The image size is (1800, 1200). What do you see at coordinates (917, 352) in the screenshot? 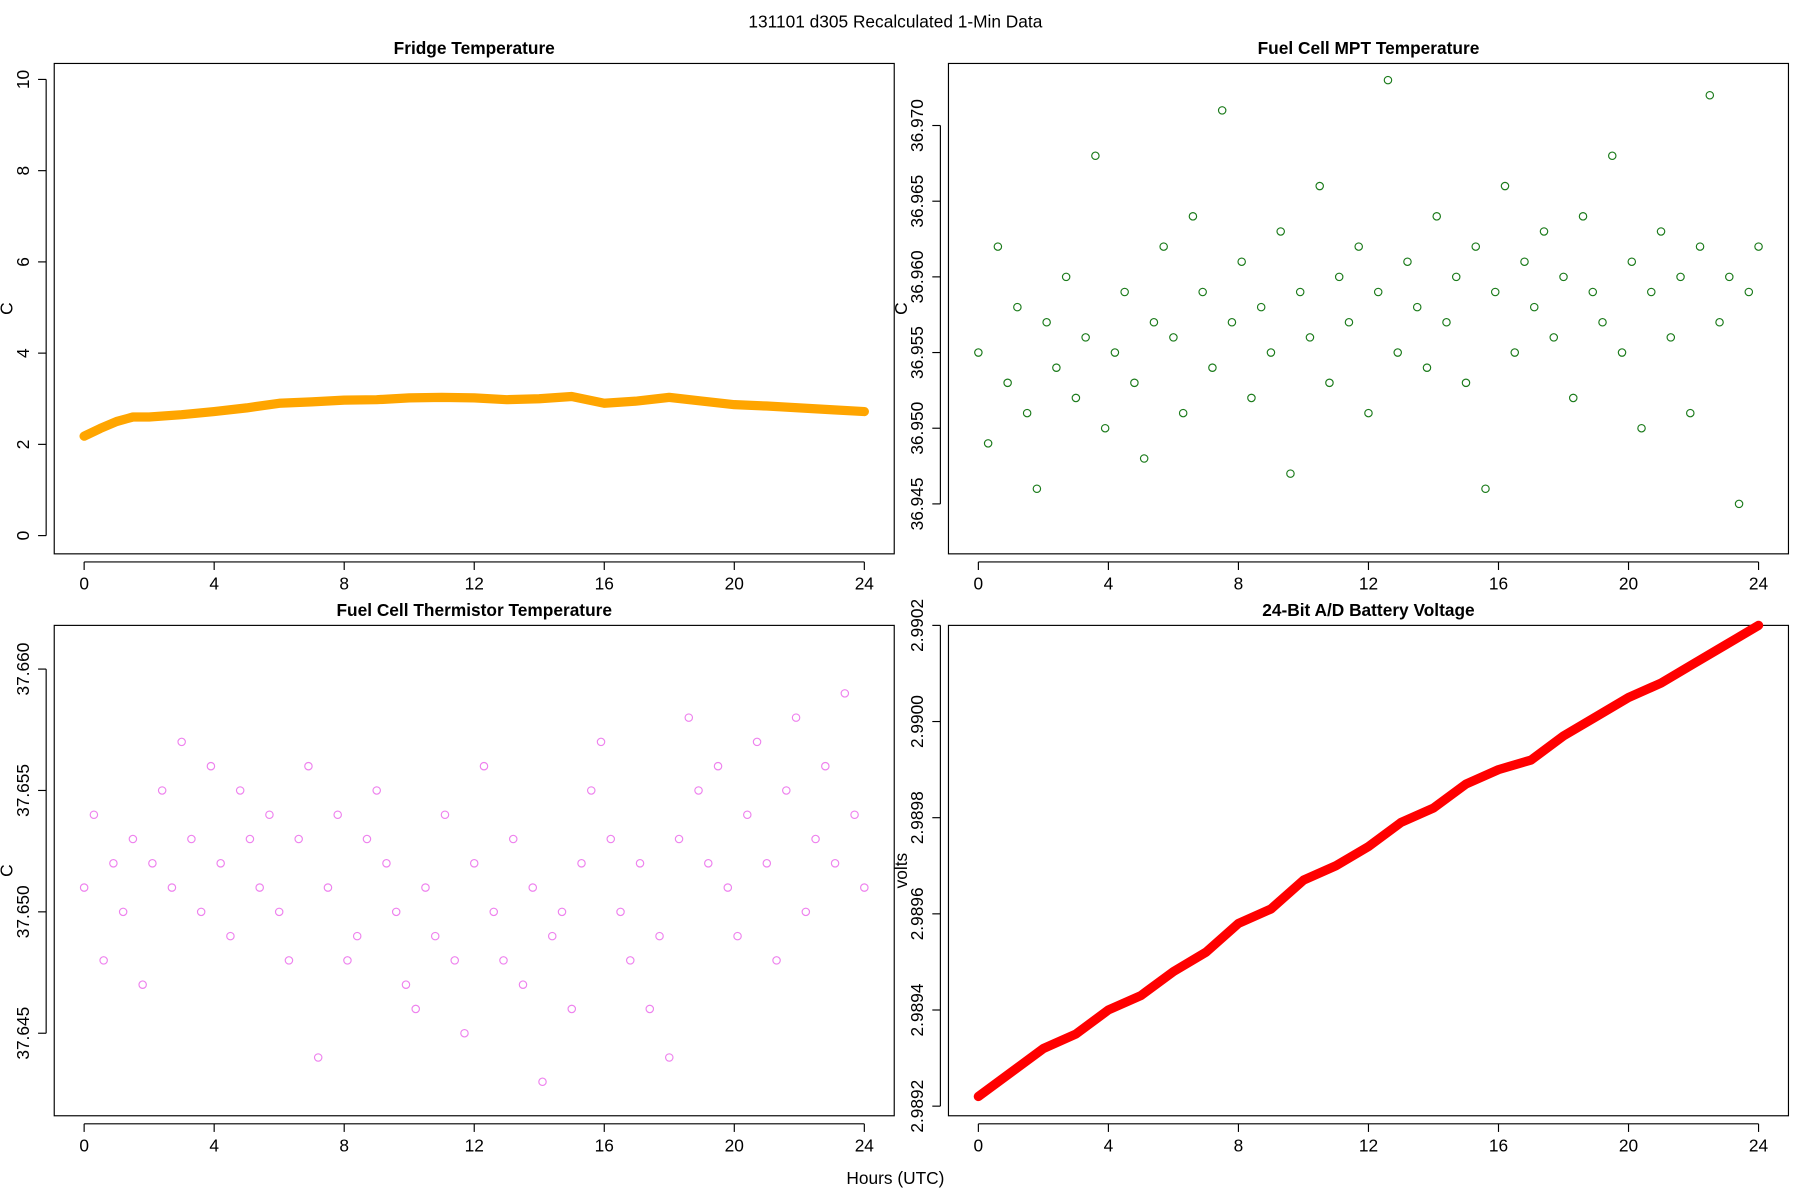
I see `y-tick-label: 36.955` at bounding box center [917, 352].